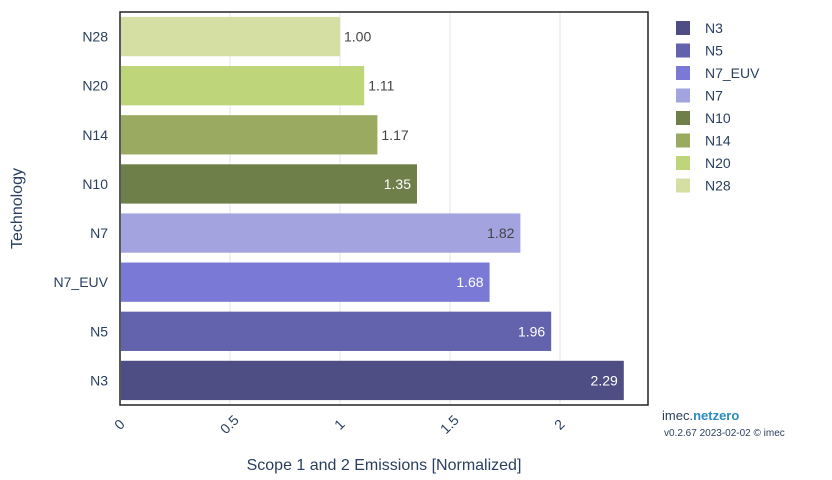 The width and height of the screenshot is (832, 480). What do you see at coordinates (17, 208) in the screenshot?
I see `y-axis-title: Technology` at bounding box center [17, 208].